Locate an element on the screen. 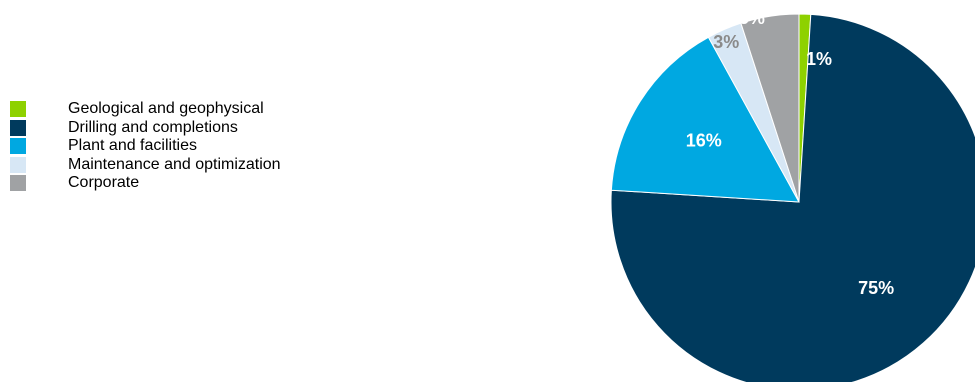 This screenshot has height=382, width=975. pie-label-geological: 1% is located at coordinates (819, 59).